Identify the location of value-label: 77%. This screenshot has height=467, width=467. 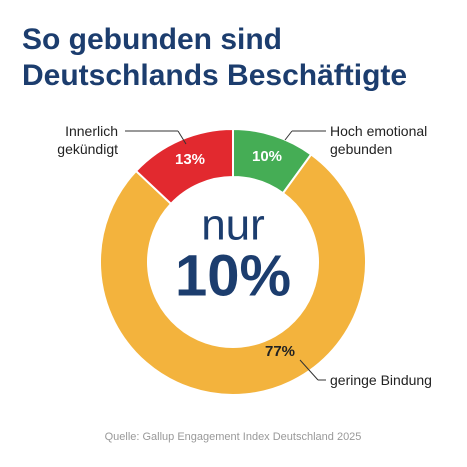
(280, 351).